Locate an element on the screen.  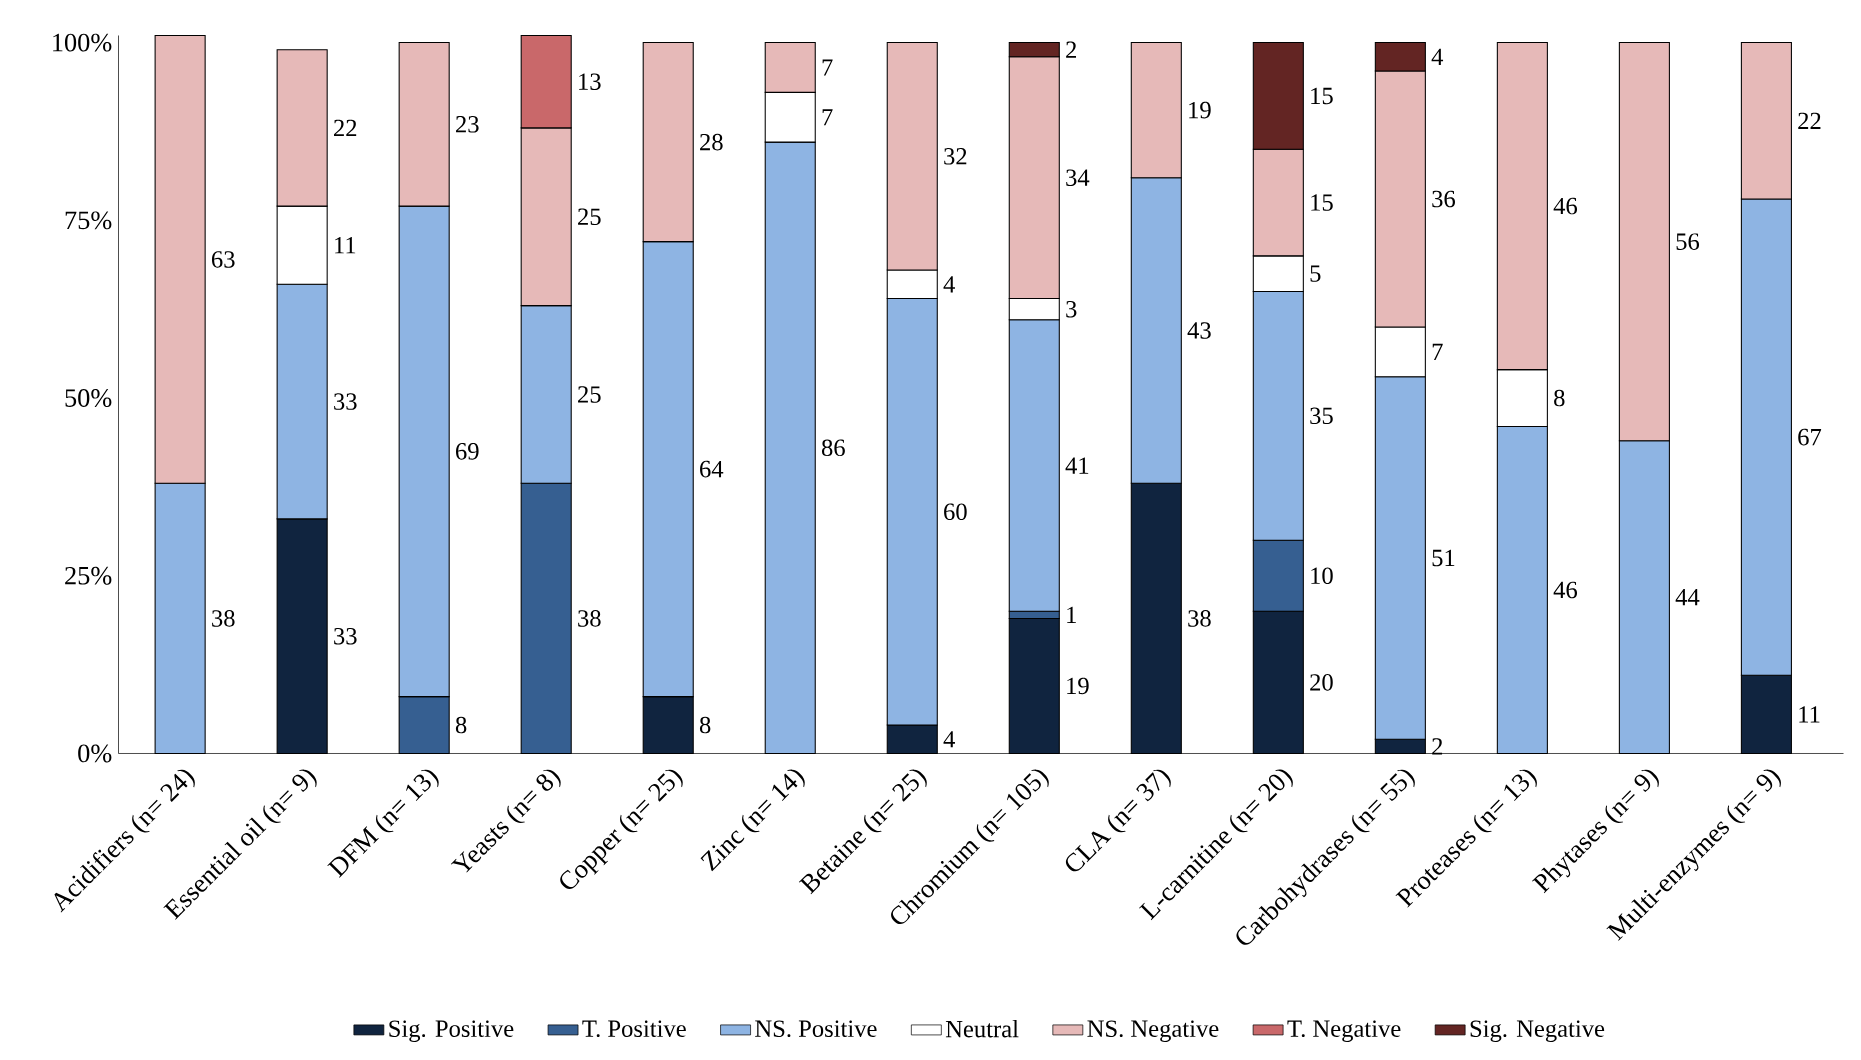
data-label: 44 is located at coordinates (1687, 597).